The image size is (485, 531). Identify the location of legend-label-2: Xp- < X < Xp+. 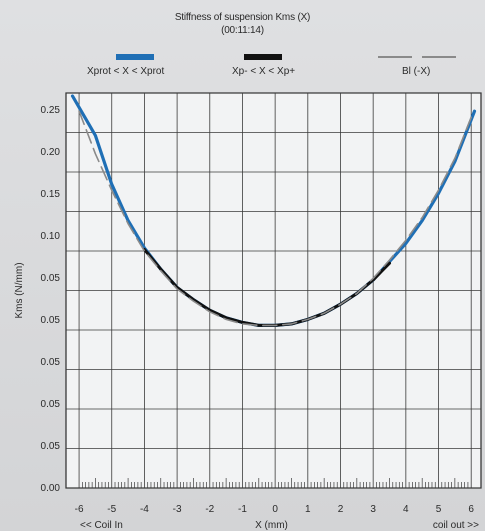
(264, 71).